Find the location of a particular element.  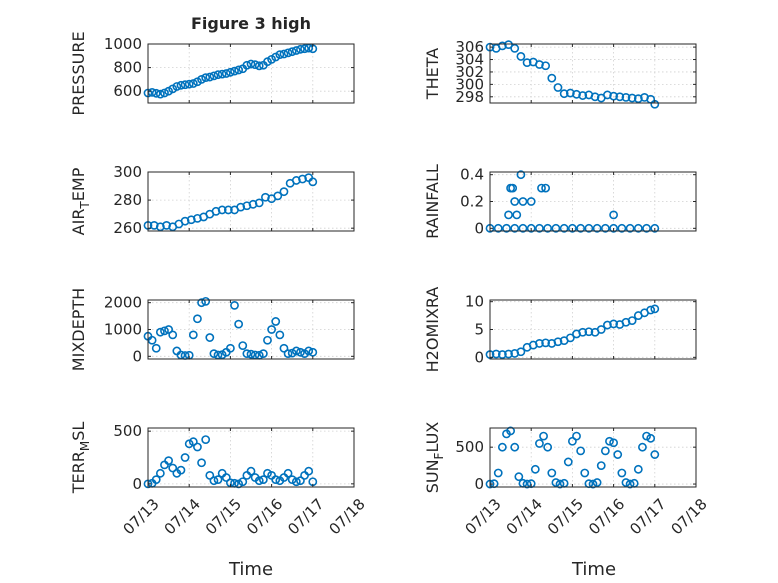

y-tick-label: 600 is located at coordinates (127, 91).